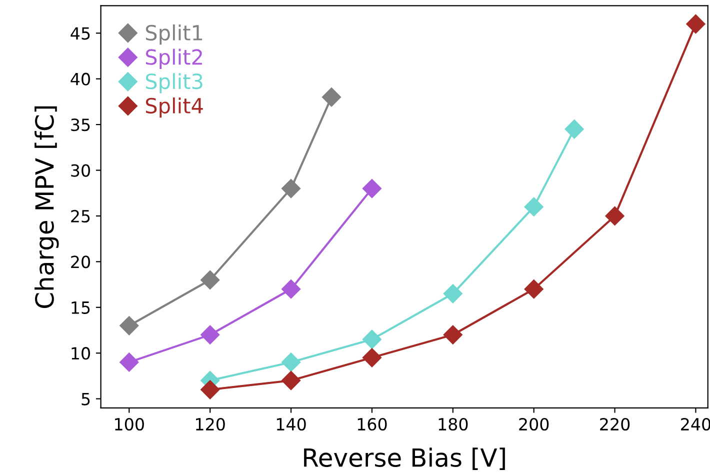 This screenshot has width=710, height=476. Describe the element at coordinates (80, 33) in the screenshot. I see `y-tick-label: 45` at that location.